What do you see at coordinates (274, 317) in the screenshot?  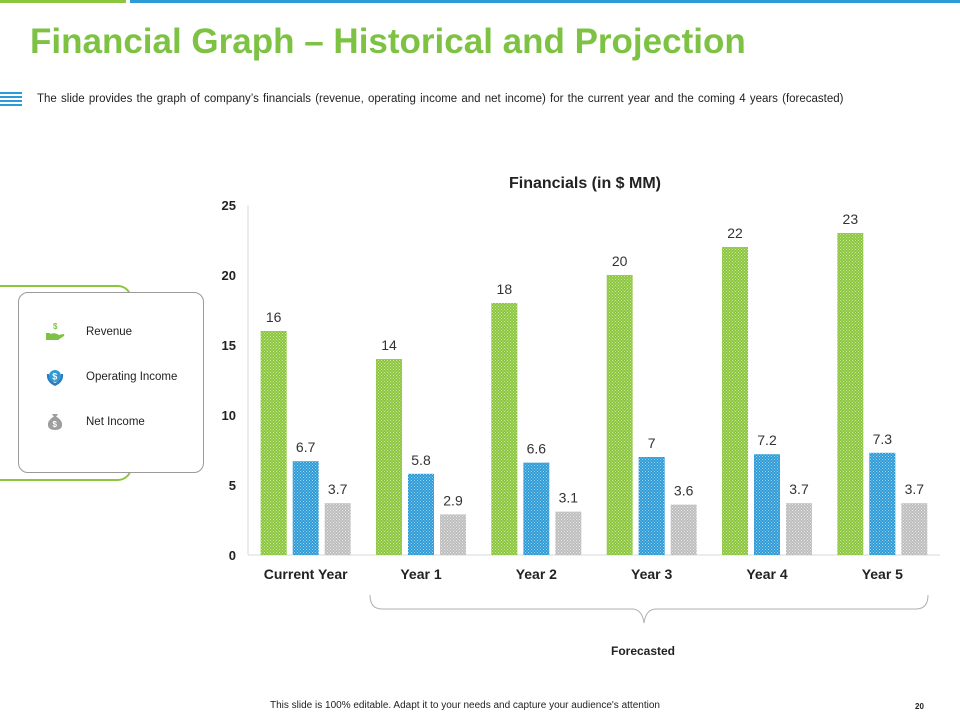 I see `data-label: 16` at bounding box center [274, 317].